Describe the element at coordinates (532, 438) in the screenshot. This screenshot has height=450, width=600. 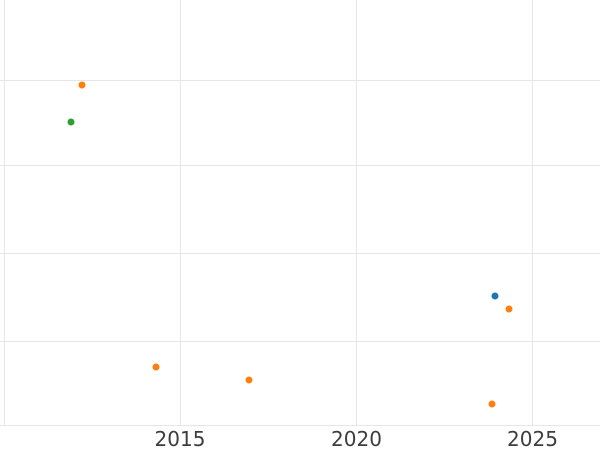
I see `x-tick-label: 2025` at that location.